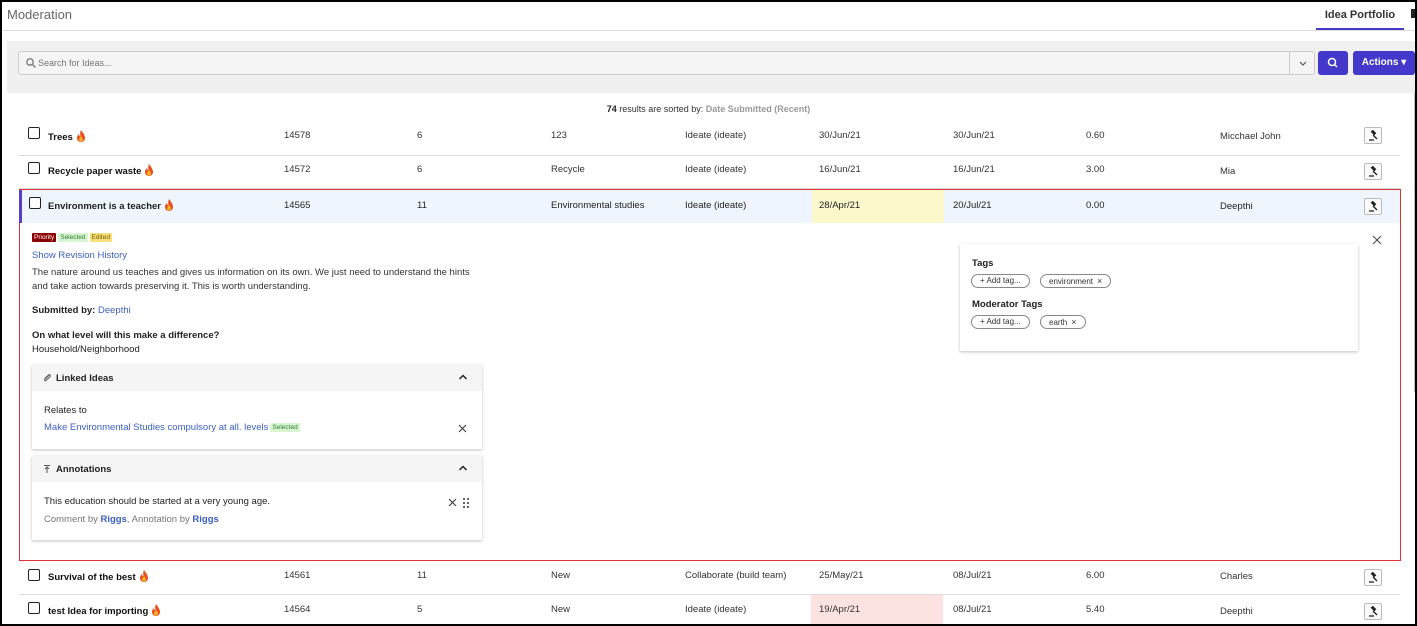 This screenshot has width=1417, height=626. What do you see at coordinates (81, 310) in the screenshot?
I see `submitted-by: Submitted by: Deepthi` at bounding box center [81, 310].